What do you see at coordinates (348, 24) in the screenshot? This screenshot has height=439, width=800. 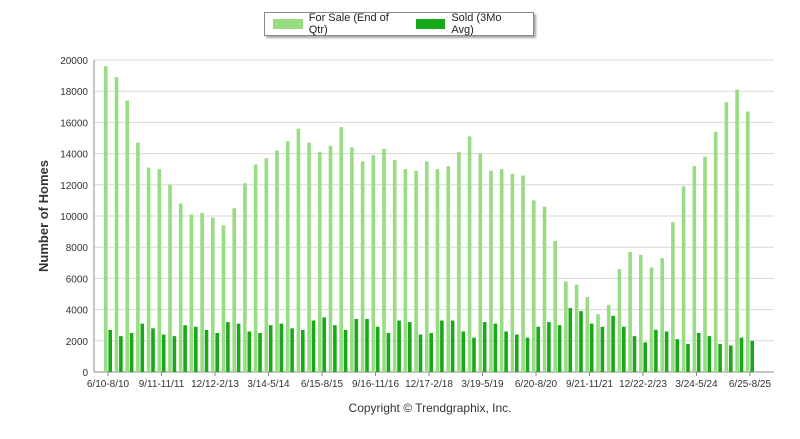 I see `legend-label-for-sale: For Sale (End of Qtr)` at bounding box center [348, 24].